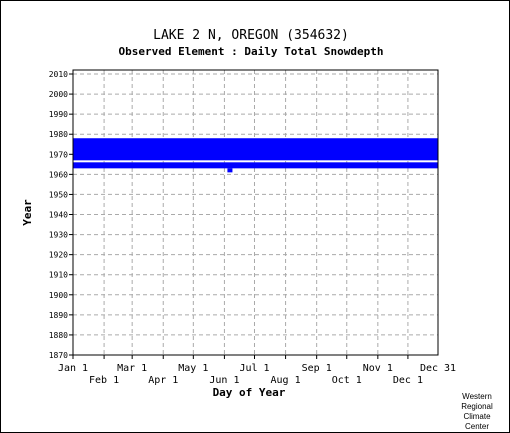 This screenshot has width=510, height=433. What do you see at coordinates (251, 51) in the screenshot?
I see `chart-subtitle: Observed Element : Daily Total Snowdepth` at bounding box center [251, 51].